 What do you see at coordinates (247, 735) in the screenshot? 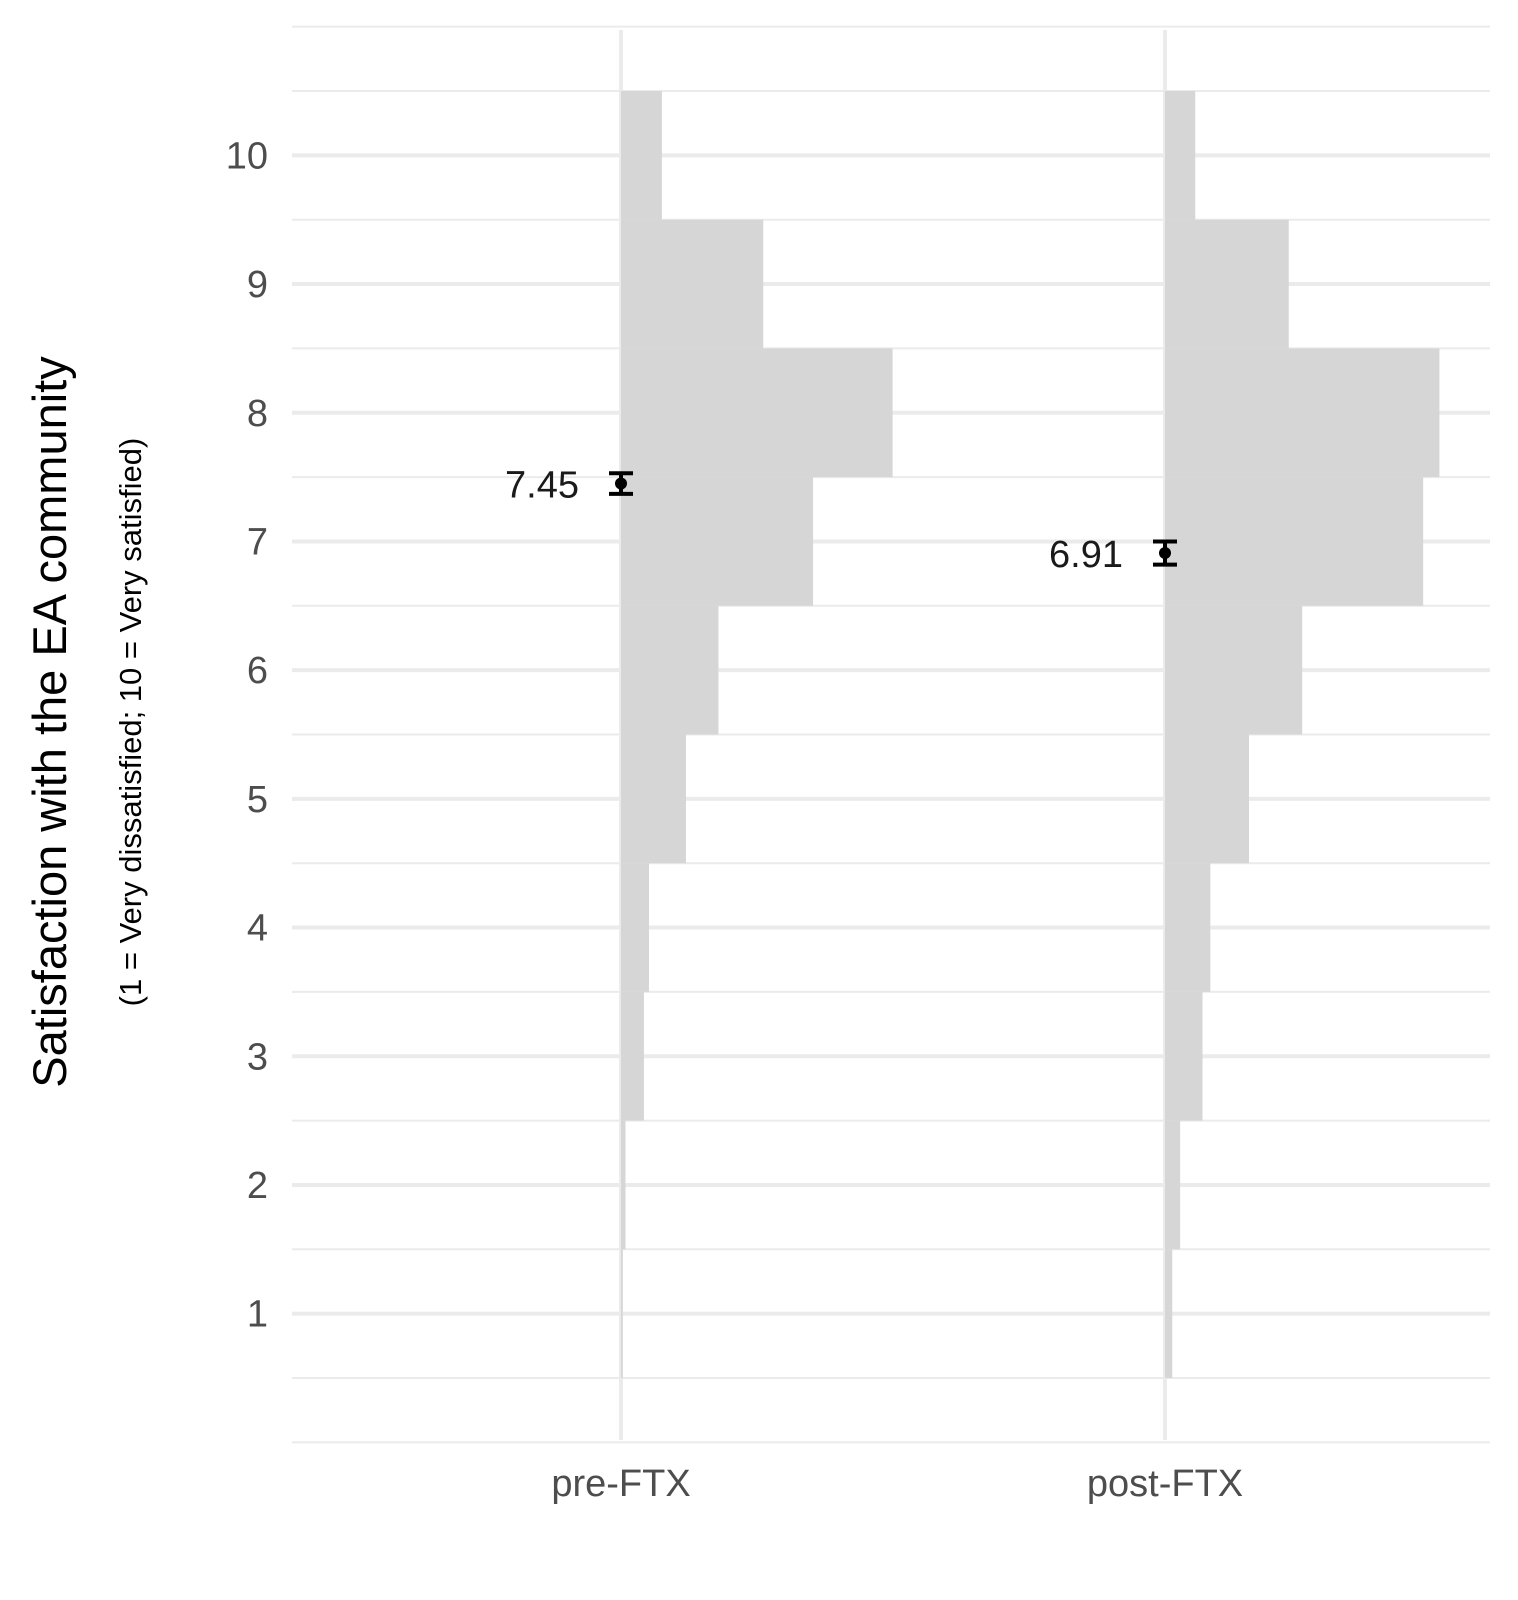
I see `y-axis-tick-labels: 1 2 3 4 5 6 7 8 9 10` at bounding box center [247, 735].